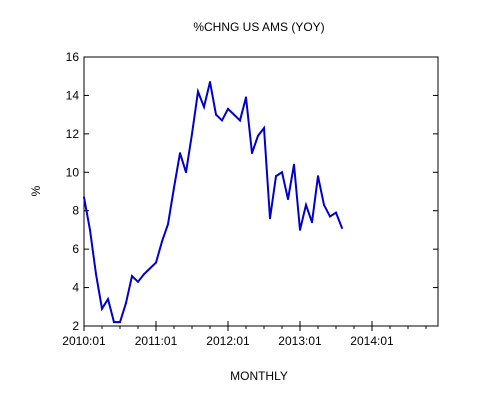  Describe the element at coordinates (75, 211) in the screenshot. I see `y-tick-label: 8` at that location.